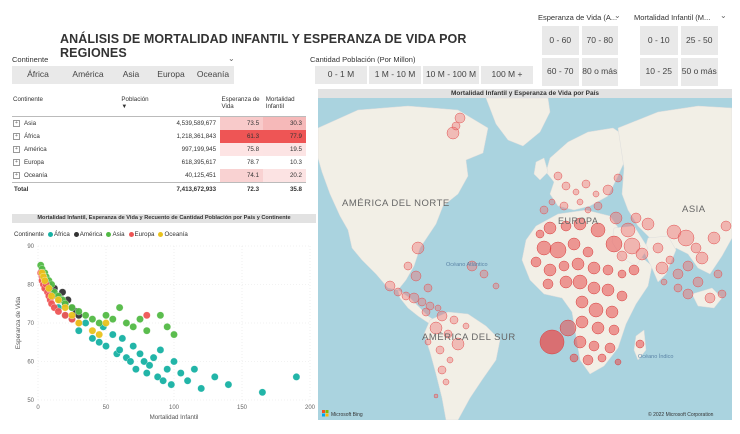  I want to click on col-header-mortalidad: Mortalidad Infantil, so click(280, 103).